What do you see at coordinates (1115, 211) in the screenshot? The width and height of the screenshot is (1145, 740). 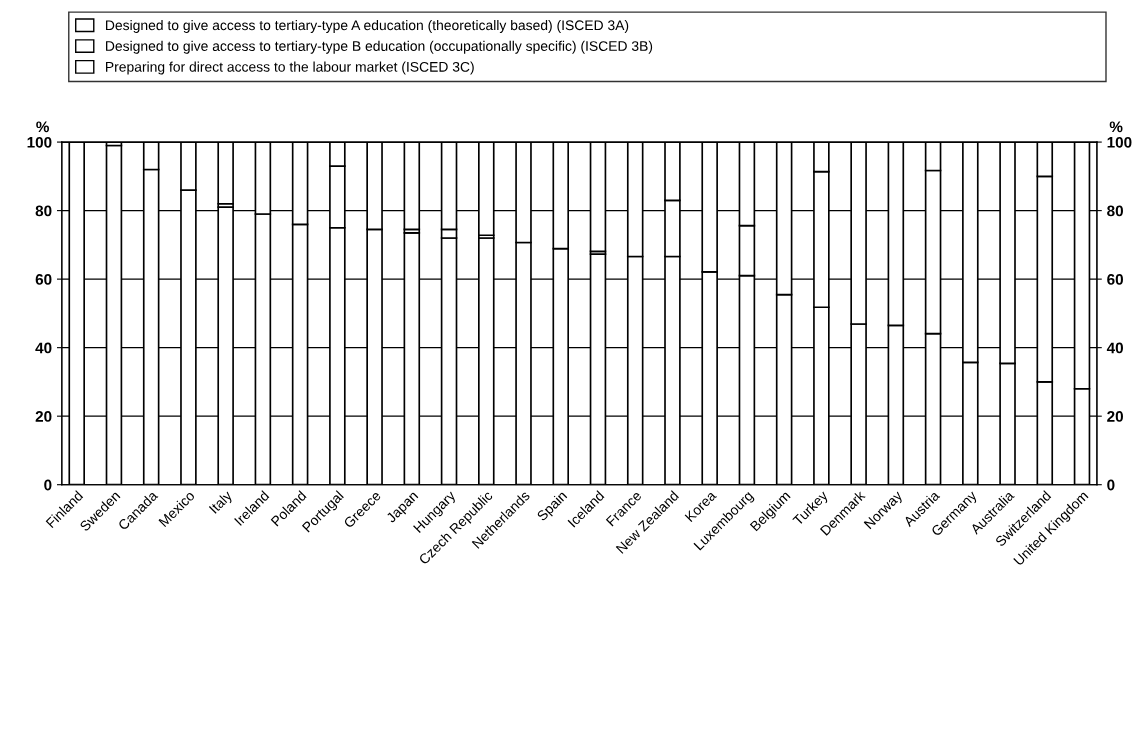 I see `y2-tick-label: 80` at bounding box center [1115, 211].